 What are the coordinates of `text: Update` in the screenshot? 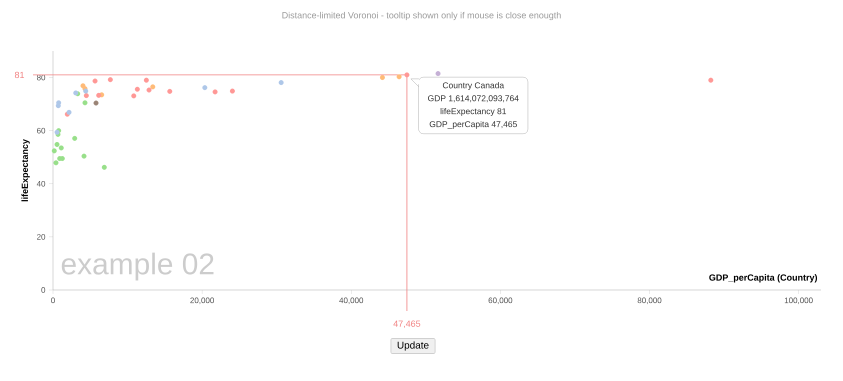 It's located at (413, 346).